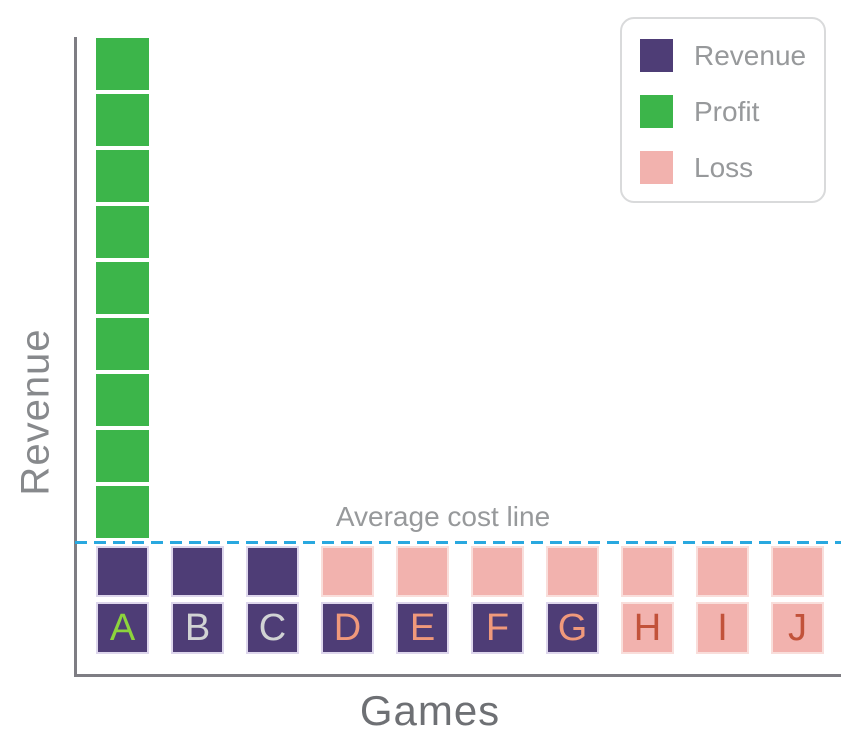  What do you see at coordinates (443, 516) in the screenshot?
I see `average-cost-line-label: Average cost line` at bounding box center [443, 516].